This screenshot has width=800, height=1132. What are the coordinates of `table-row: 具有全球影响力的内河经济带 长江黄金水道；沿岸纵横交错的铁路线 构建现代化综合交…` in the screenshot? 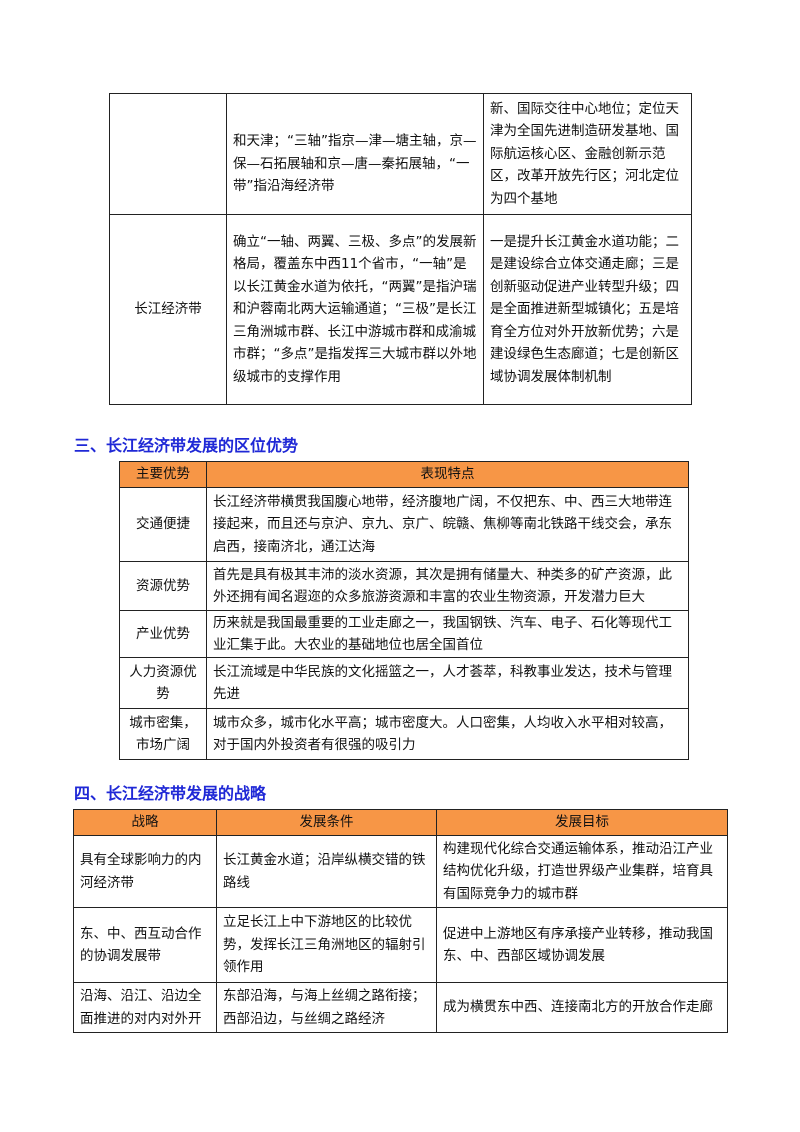 It's located at (400, 871).